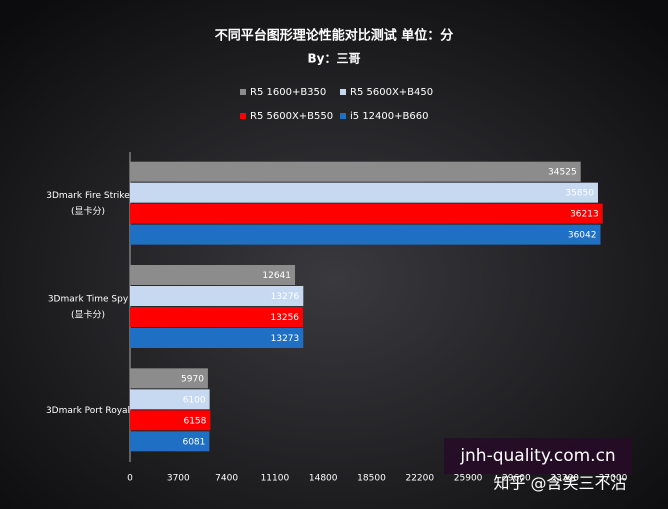  Describe the element at coordinates (582, 236) in the screenshot. I see `value-label: 36042` at that location.